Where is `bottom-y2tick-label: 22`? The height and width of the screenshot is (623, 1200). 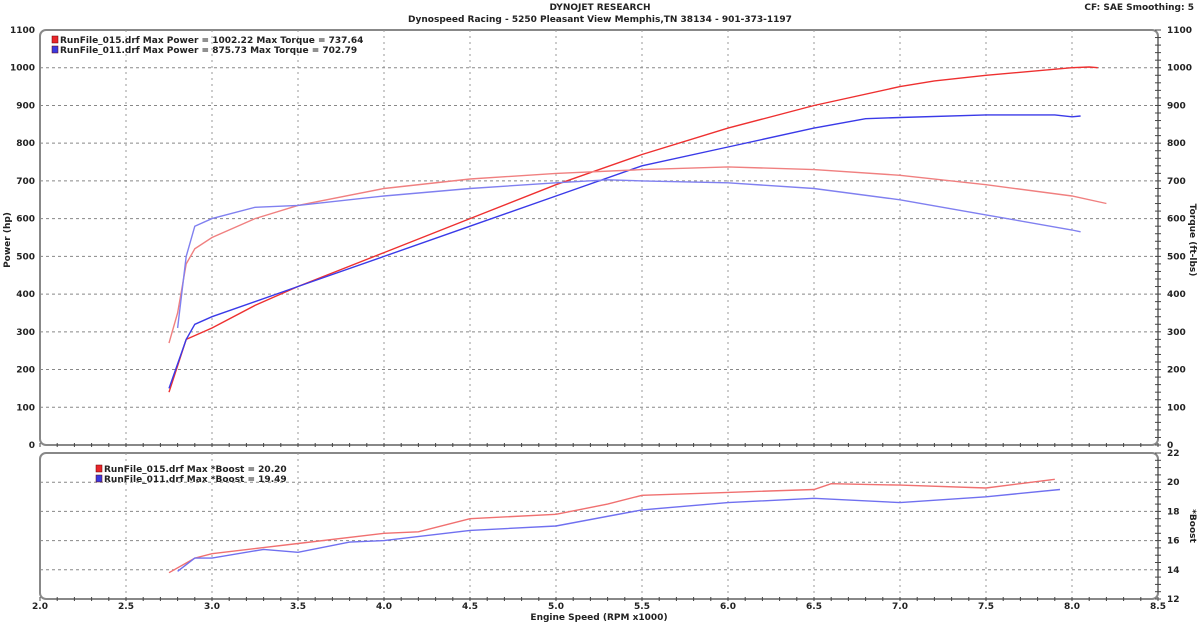
bottom-y2tick-label: 22 is located at coordinates (1173, 454).